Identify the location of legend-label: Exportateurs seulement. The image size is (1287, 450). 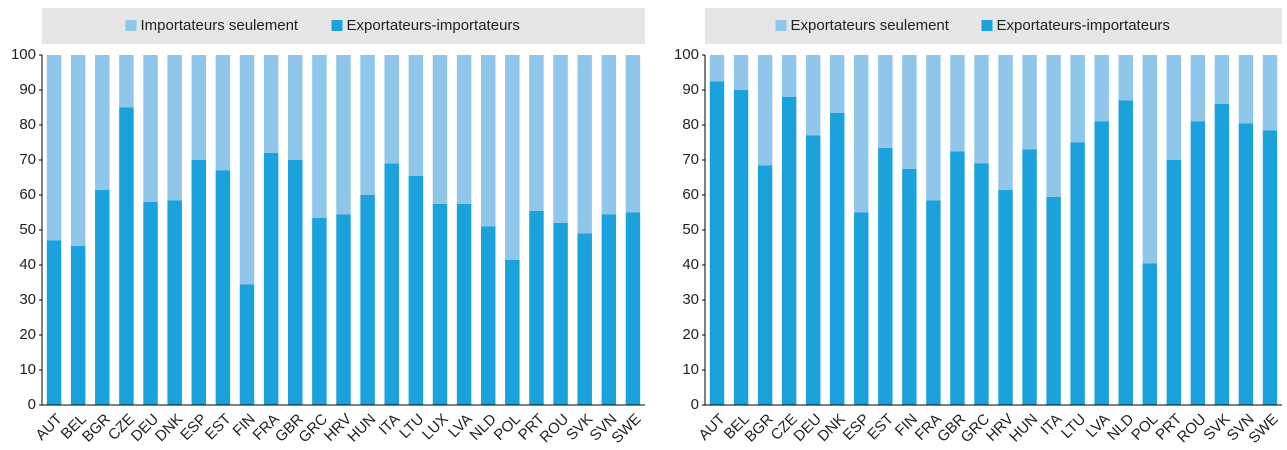
(870, 25).